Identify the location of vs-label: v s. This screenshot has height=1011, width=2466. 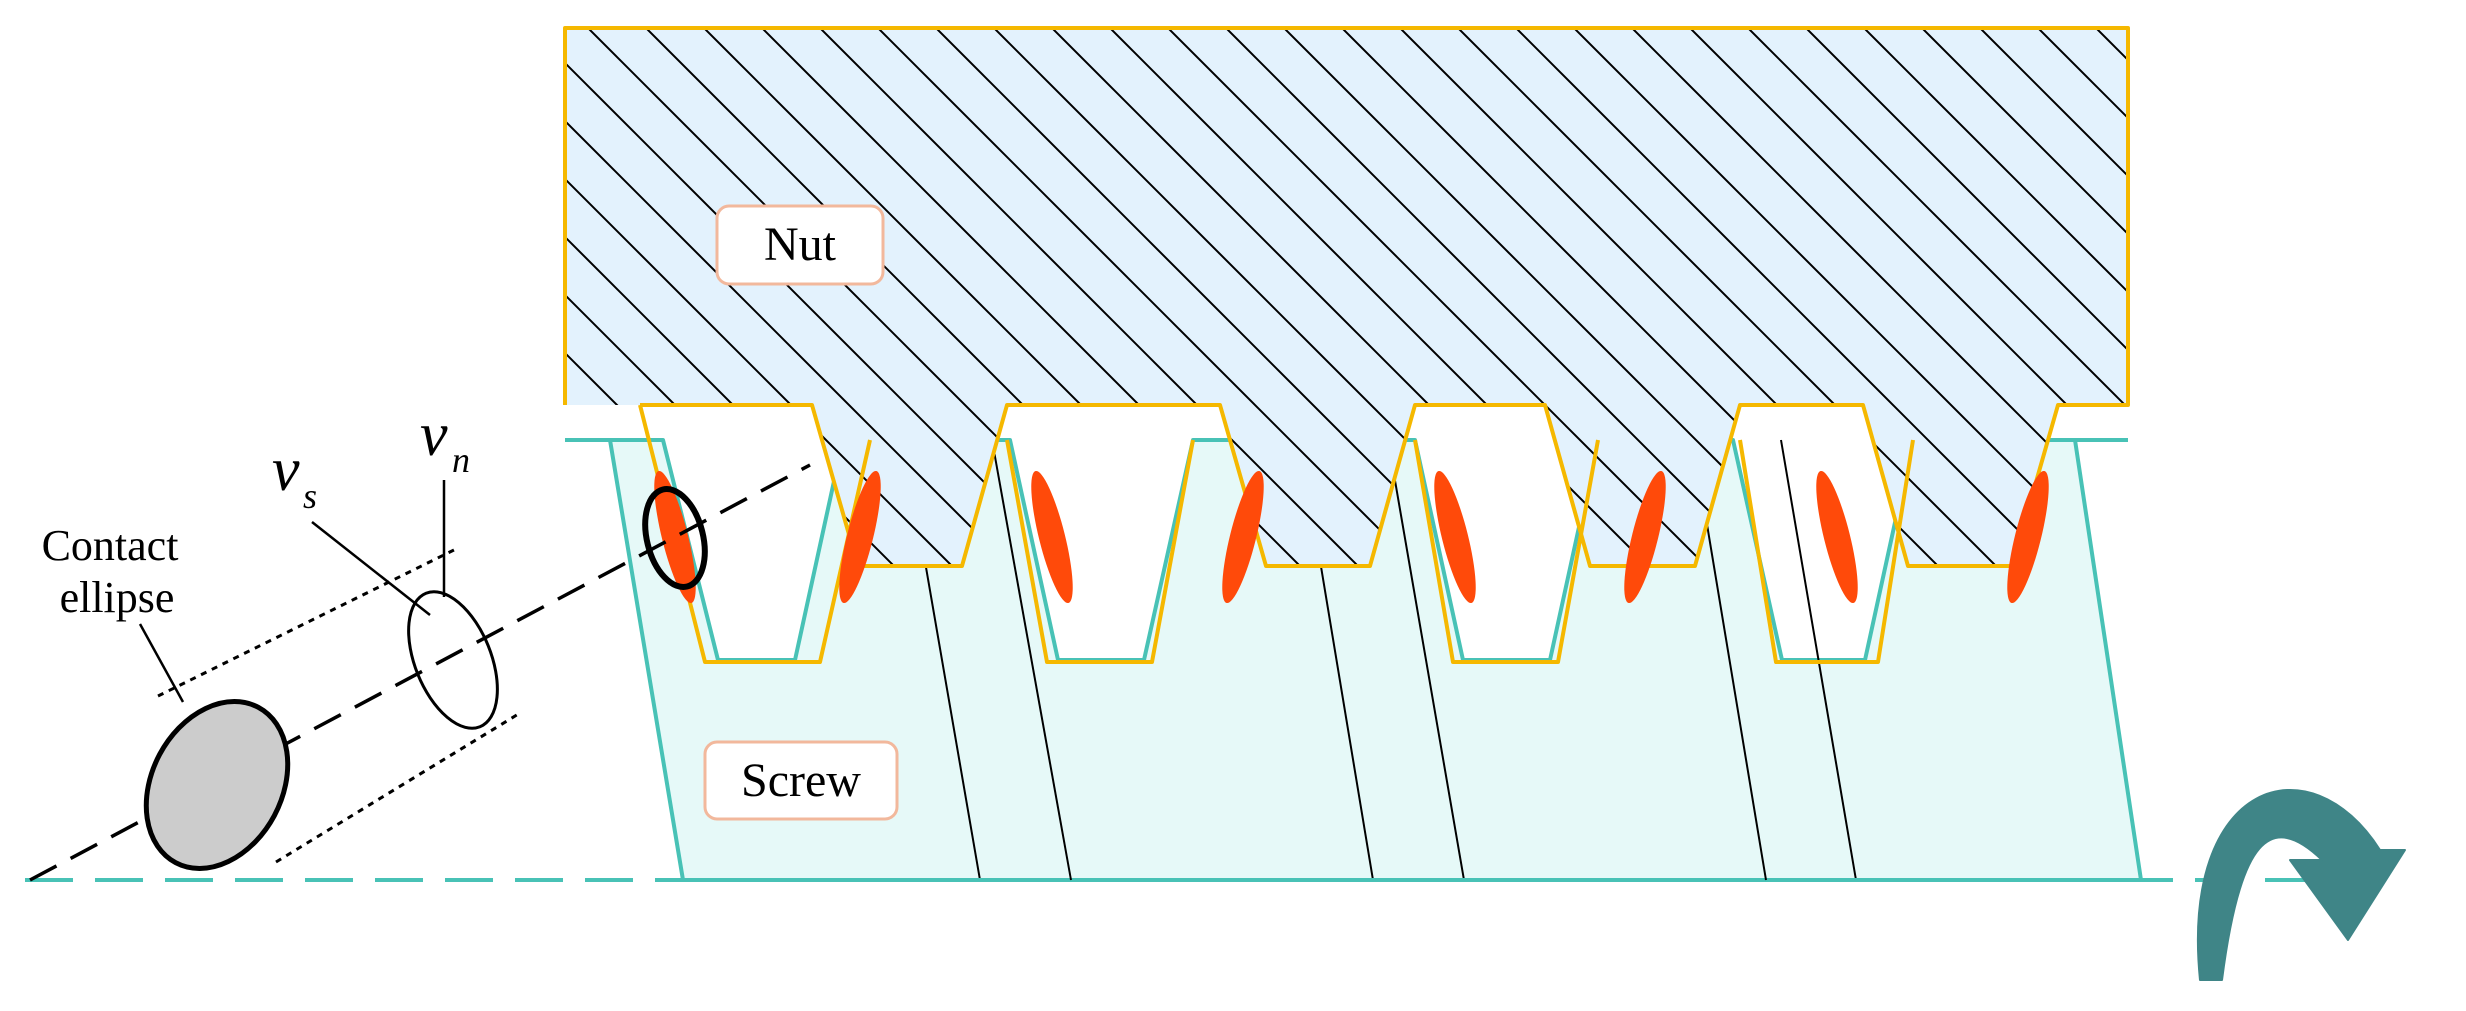
(294, 476).